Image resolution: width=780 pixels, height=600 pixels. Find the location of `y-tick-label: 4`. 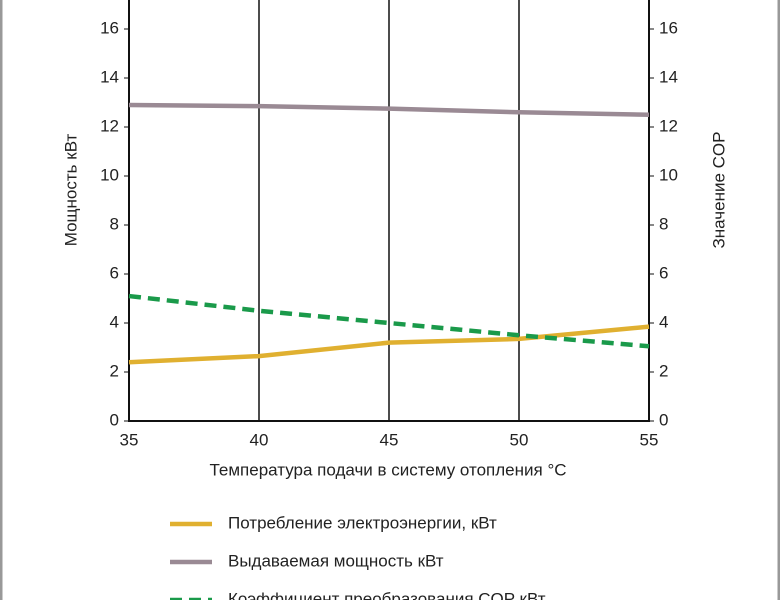

y-tick-label: 4 is located at coordinates (114, 321).